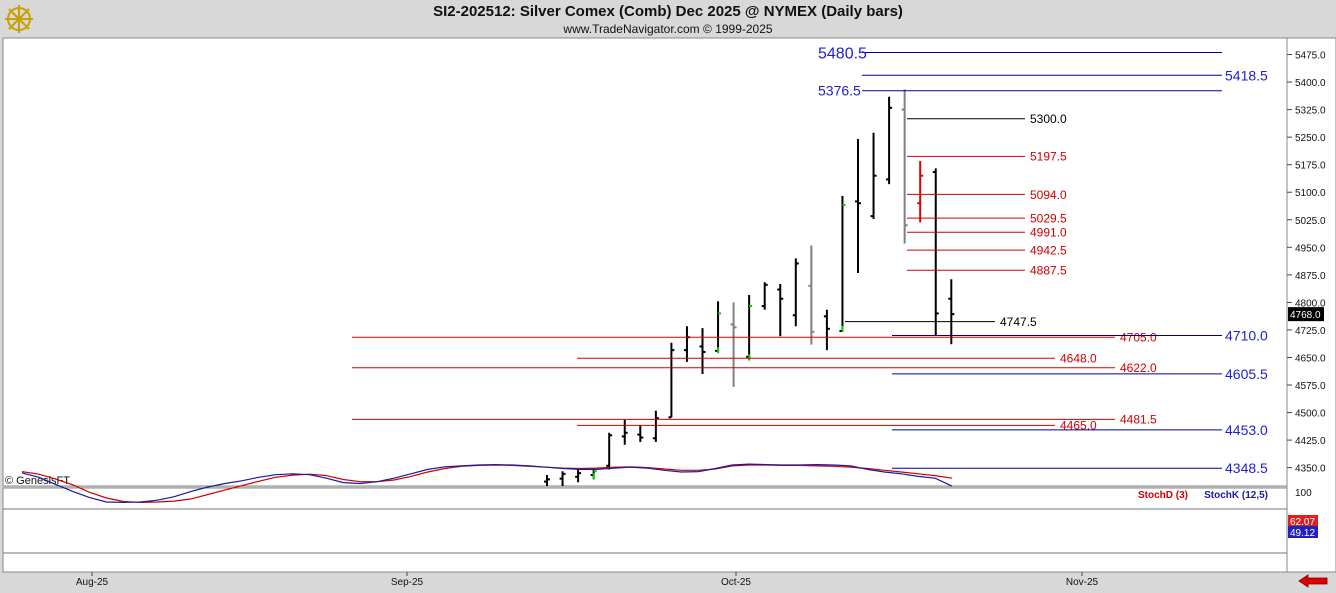 This screenshot has height=593, width=1336. What do you see at coordinates (1310, 193) in the screenshot?
I see `y-axis-tick-label: 5100.0` at bounding box center [1310, 193].